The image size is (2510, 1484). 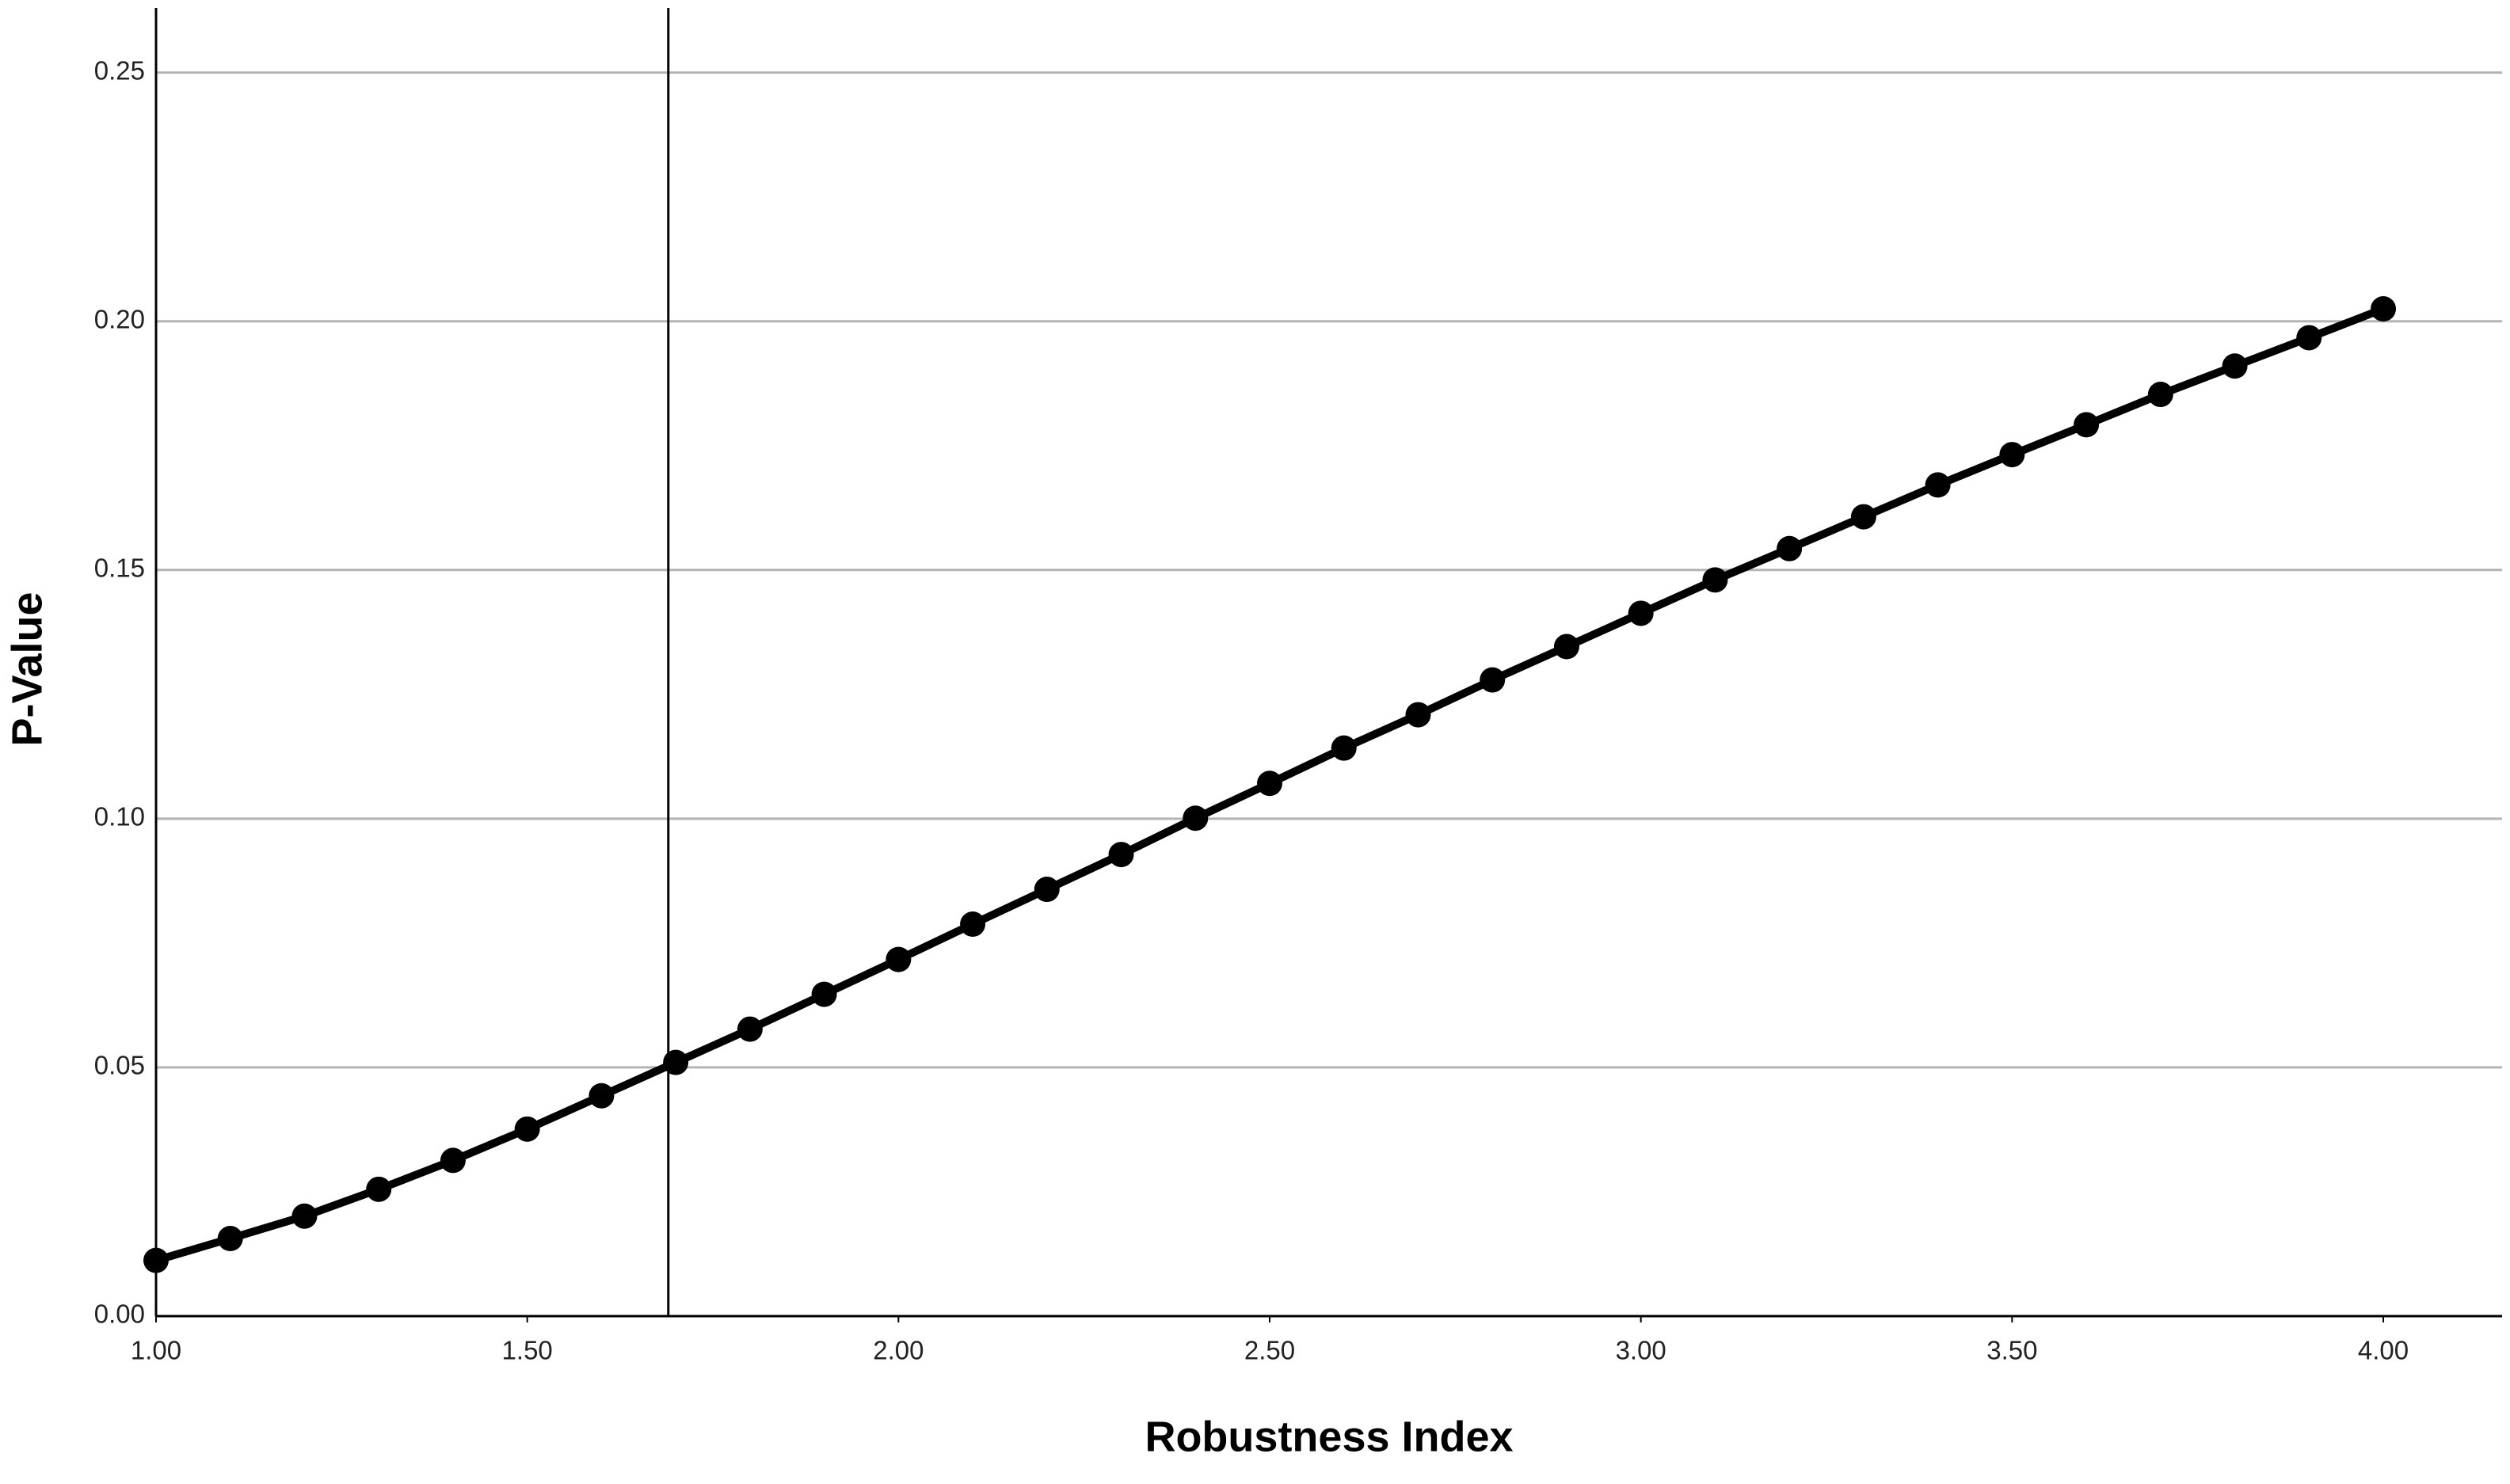 What do you see at coordinates (120, 70) in the screenshot?
I see `y-tick-label: 0.25` at bounding box center [120, 70].